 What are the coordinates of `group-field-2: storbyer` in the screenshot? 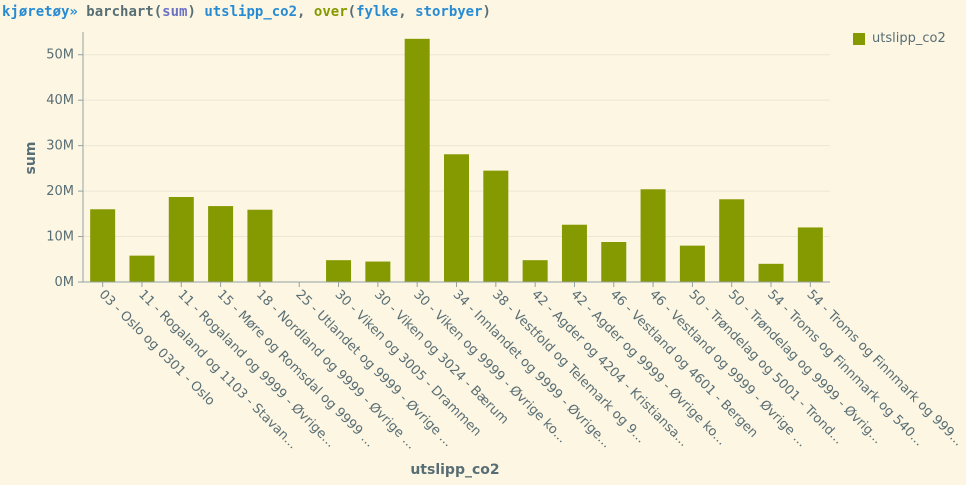 It's located at (449, 12).